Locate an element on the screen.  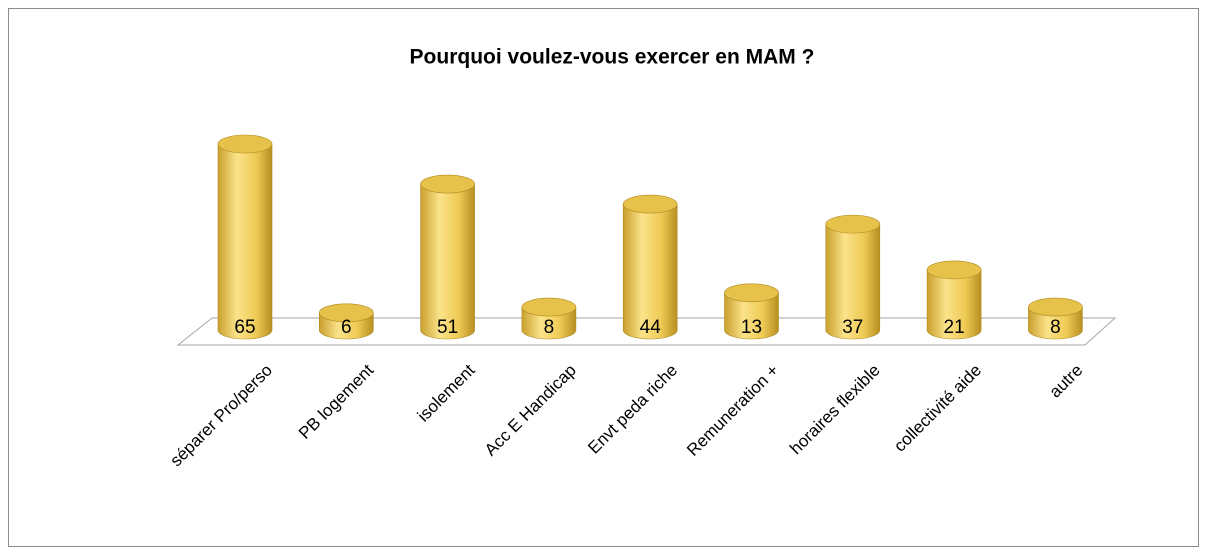
chart-title: Pourquoi voulez-vous exercer en MAM ? is located at coordinates (612, 57).